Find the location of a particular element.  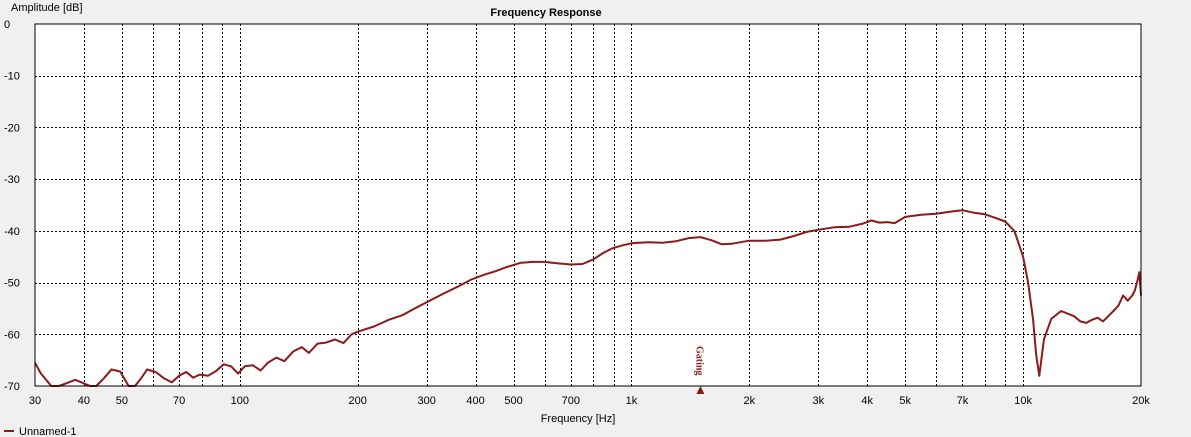

gating-marker-arrow is located at coordinates (700, 390).